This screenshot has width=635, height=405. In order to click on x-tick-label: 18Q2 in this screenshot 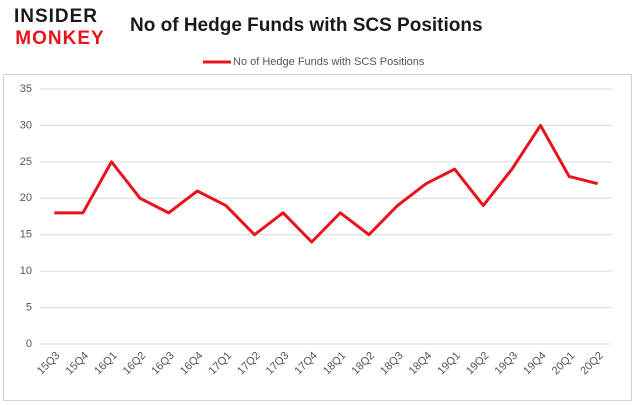, I will do `click(364, 364)`.